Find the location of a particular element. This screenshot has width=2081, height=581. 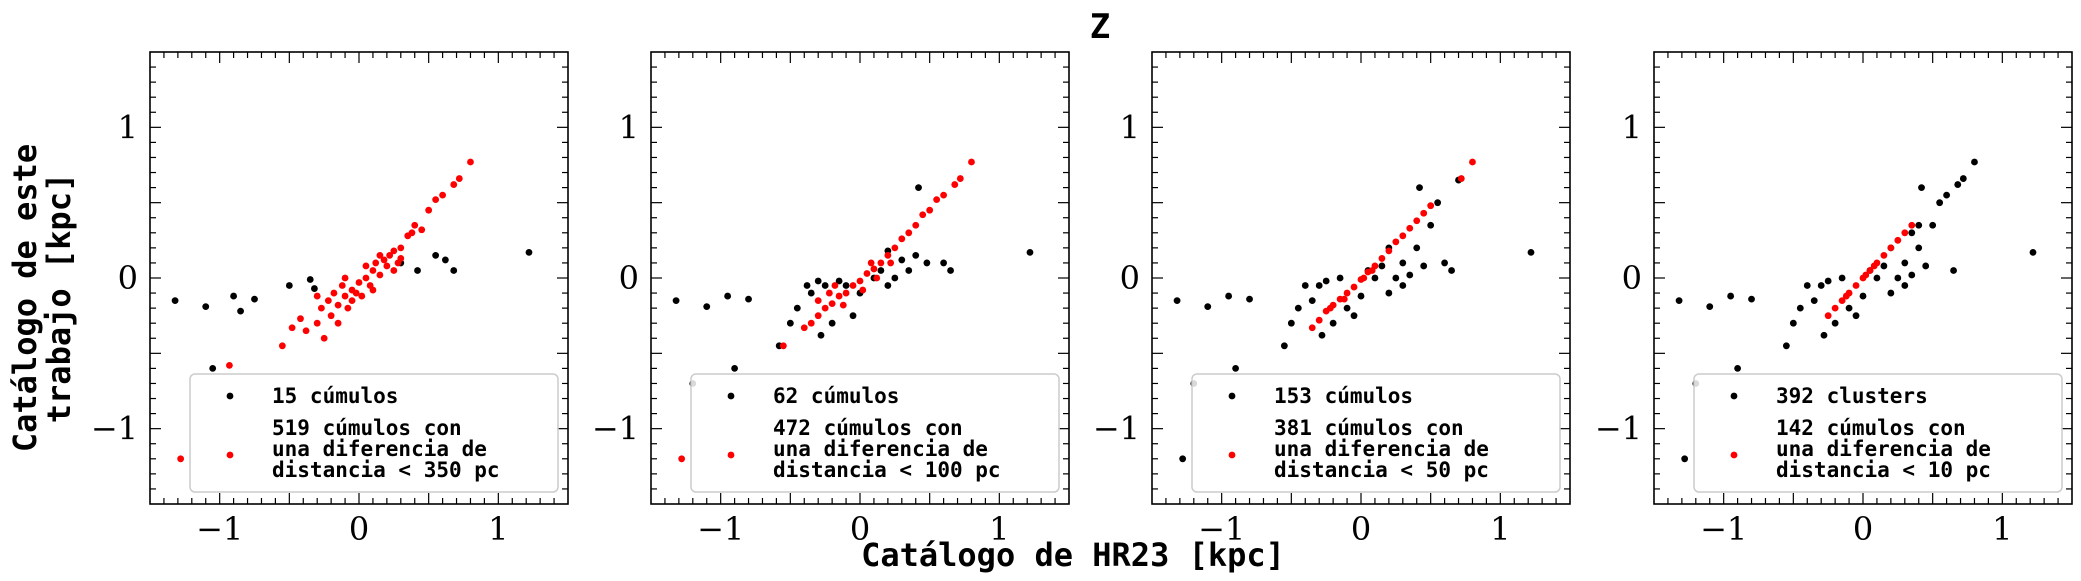

y-axis-label-line1: Catálogo de este is located at coordinates (25, 298).